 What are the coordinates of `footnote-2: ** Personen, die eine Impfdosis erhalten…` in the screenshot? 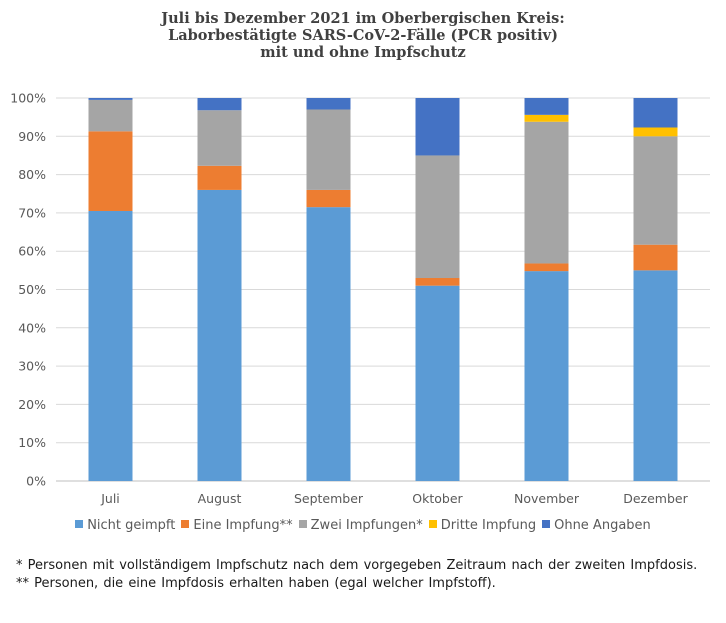 It's located at (256, 583).